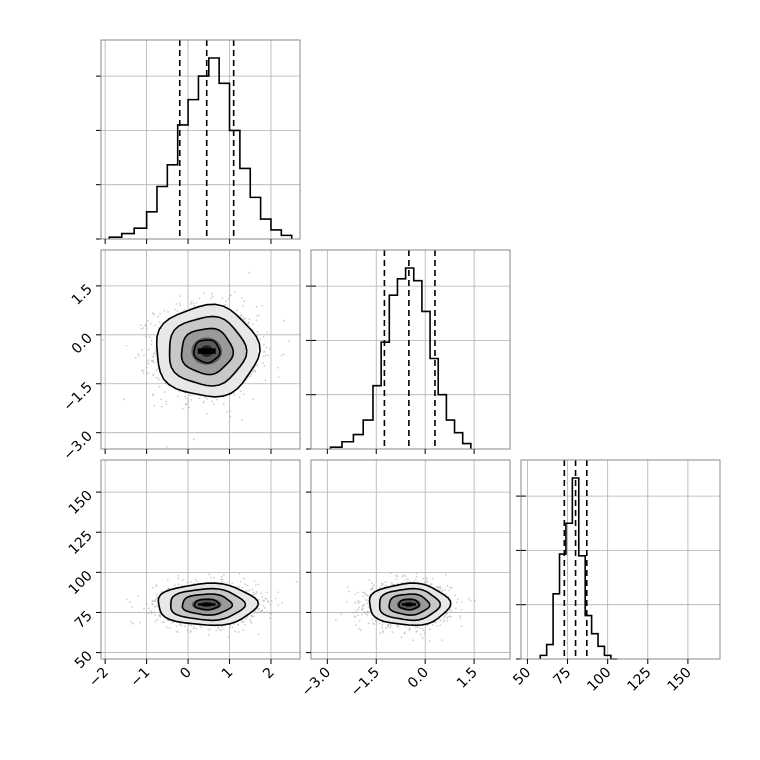  I want to click on contour-line, so click(207, 351).